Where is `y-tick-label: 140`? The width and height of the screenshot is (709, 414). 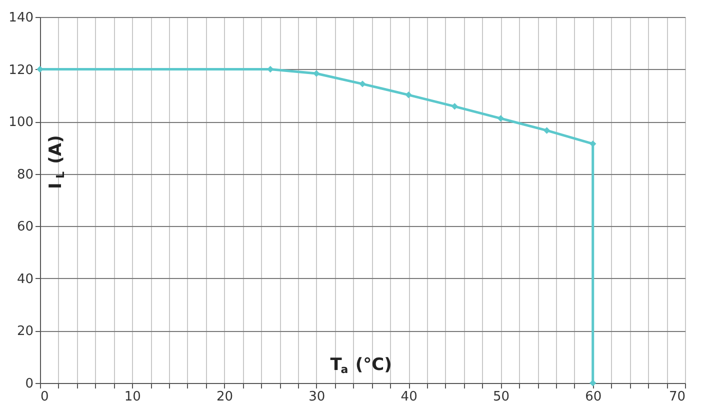 y-tick-label: 140 is located at coordinates (21, 18).